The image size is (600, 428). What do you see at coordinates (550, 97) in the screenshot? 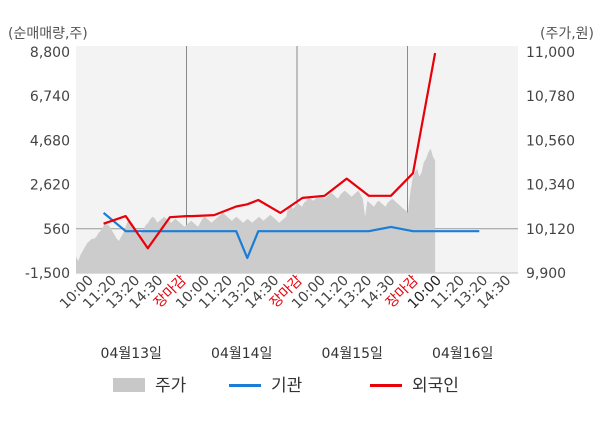
I see `right-tick-label: 10,780` at bounding box center [550, 97].